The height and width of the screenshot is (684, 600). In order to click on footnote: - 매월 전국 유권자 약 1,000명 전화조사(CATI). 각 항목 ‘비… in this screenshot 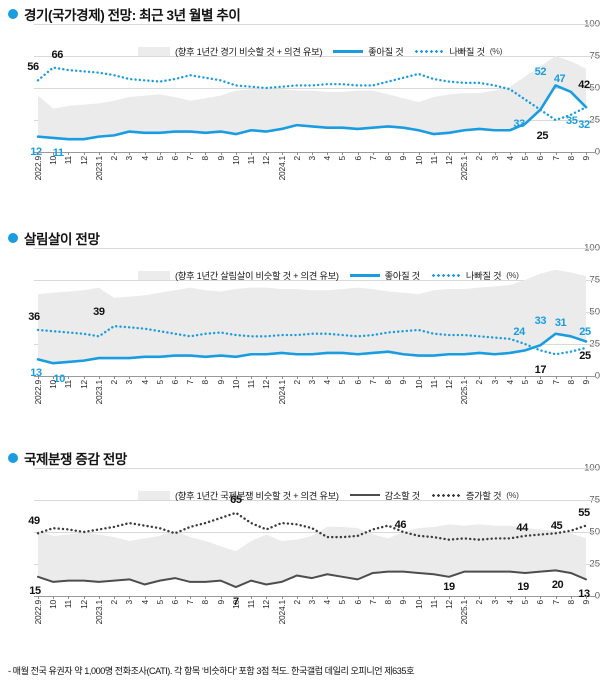, I will do `click(211, 671)`.